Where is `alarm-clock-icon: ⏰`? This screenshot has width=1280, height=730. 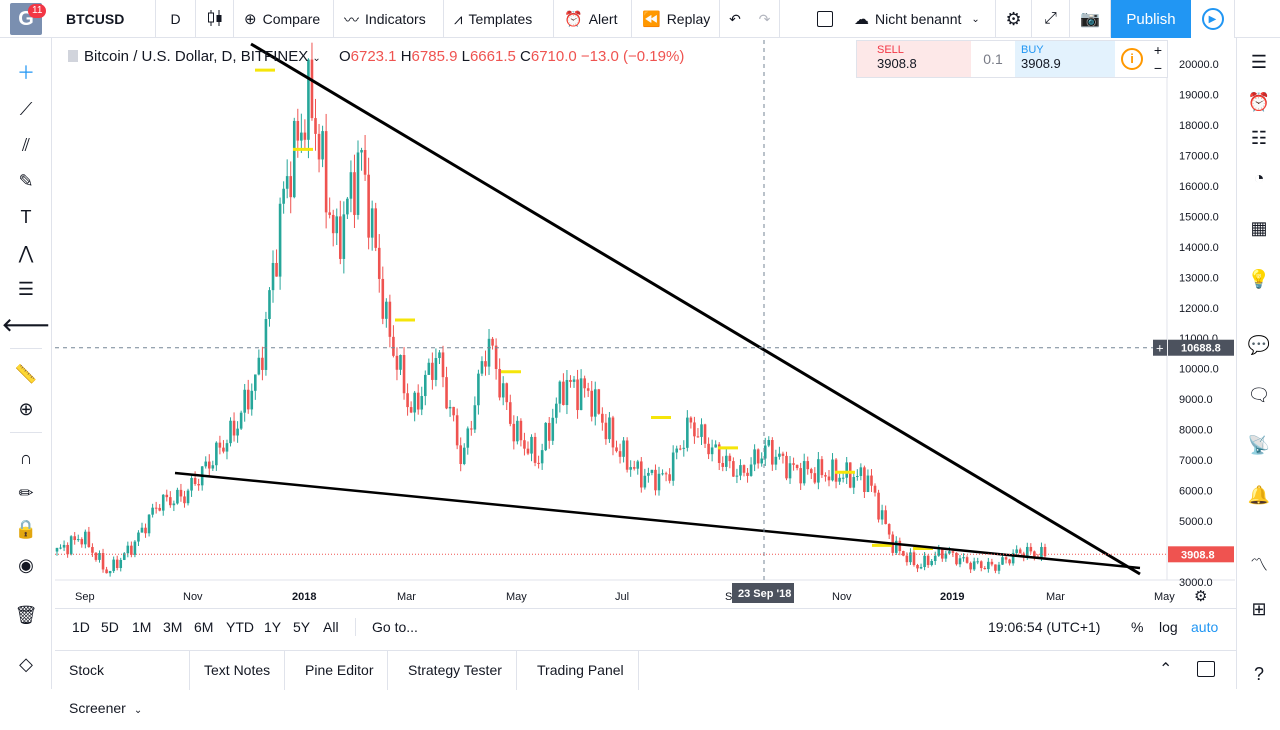 alarm-clock-icon: ⏰ is located at coordinates (1259, 101).